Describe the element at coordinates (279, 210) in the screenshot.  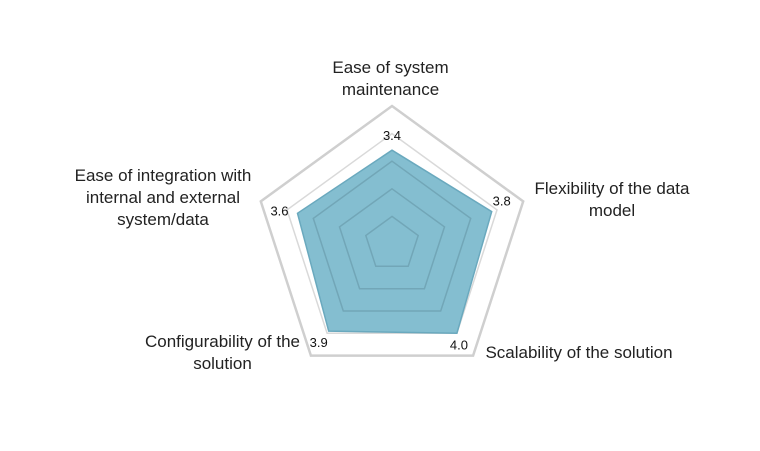
I see `data-label-4: 3.6` at that location.